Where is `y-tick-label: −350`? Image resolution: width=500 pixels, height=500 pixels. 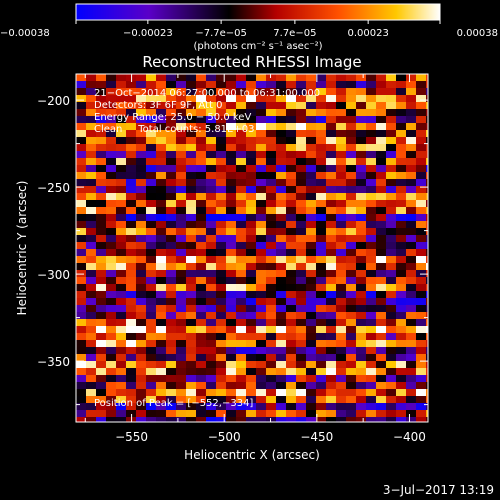 y-tick-label: −350 is located at coordinates (53, 362).